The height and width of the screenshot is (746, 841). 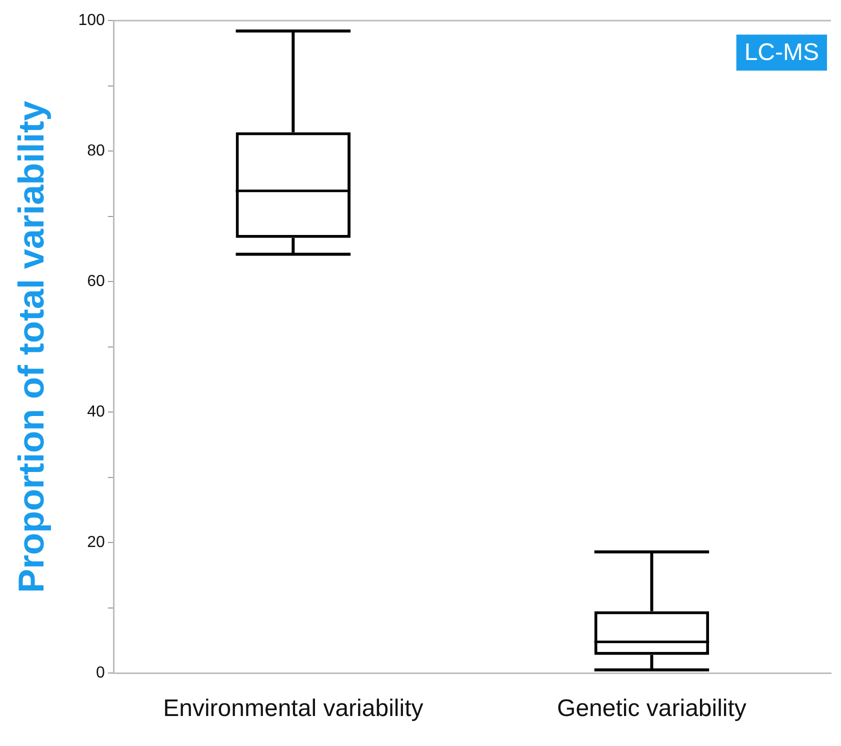 I want to click on y-tick-label: 40, so click(x=96, y=412).